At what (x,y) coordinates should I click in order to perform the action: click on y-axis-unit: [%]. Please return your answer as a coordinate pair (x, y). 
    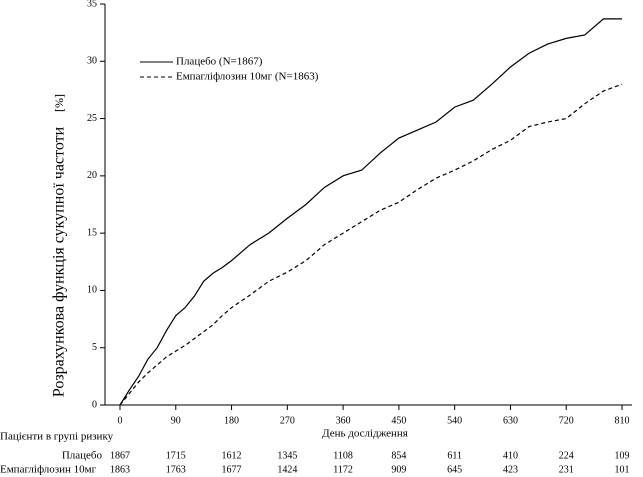
    Looking at the image, I should click on (59, 103).